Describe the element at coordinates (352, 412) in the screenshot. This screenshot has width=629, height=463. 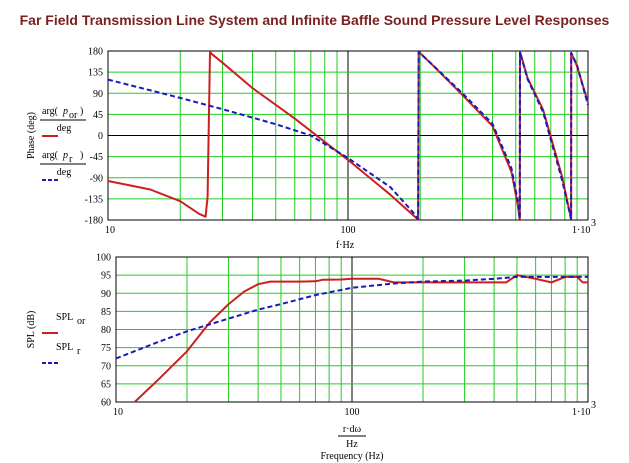
I see `spl-x-tick-label: 100` at that location.